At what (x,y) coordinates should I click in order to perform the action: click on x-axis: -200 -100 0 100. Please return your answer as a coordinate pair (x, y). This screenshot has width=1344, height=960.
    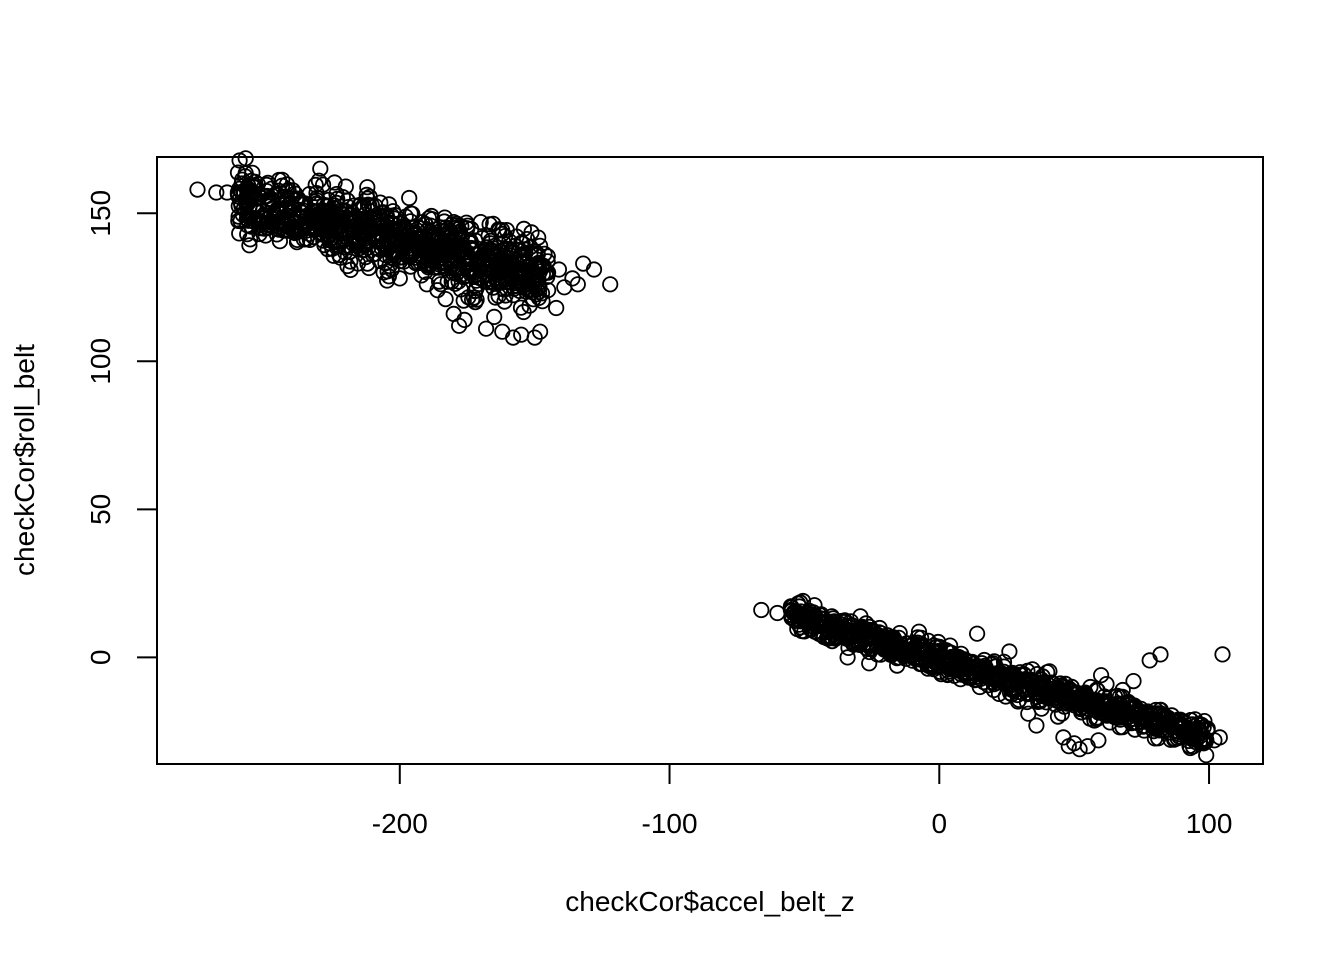
    Looking at the image, I should click on (802, 801).